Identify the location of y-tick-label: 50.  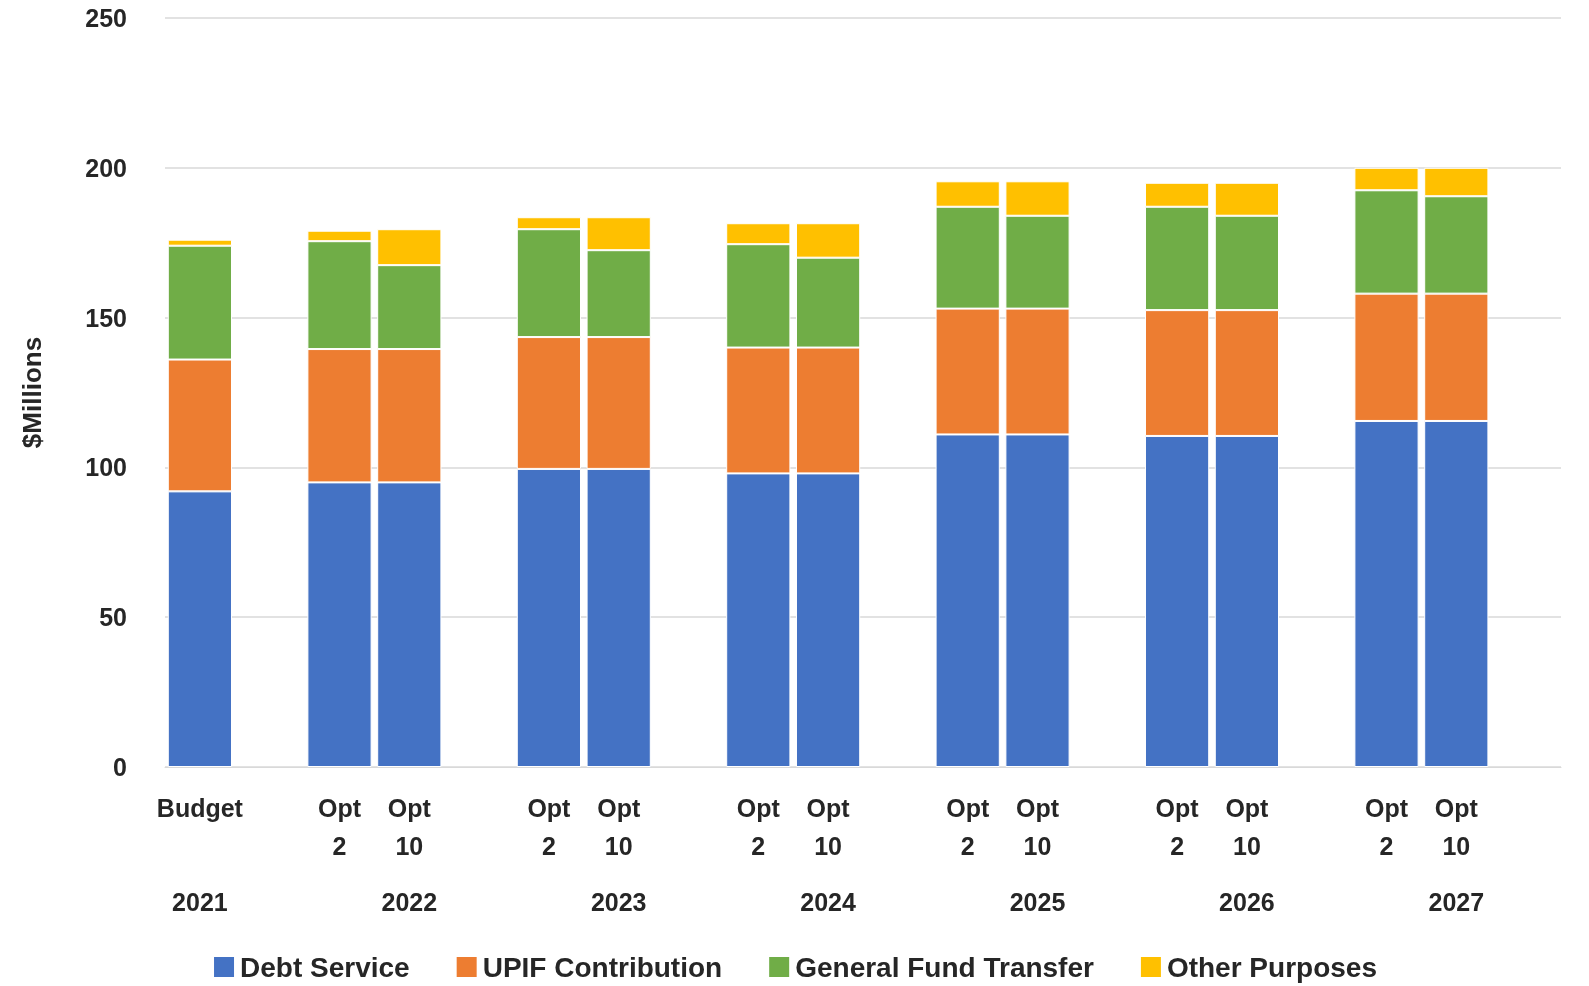
(113, 617).